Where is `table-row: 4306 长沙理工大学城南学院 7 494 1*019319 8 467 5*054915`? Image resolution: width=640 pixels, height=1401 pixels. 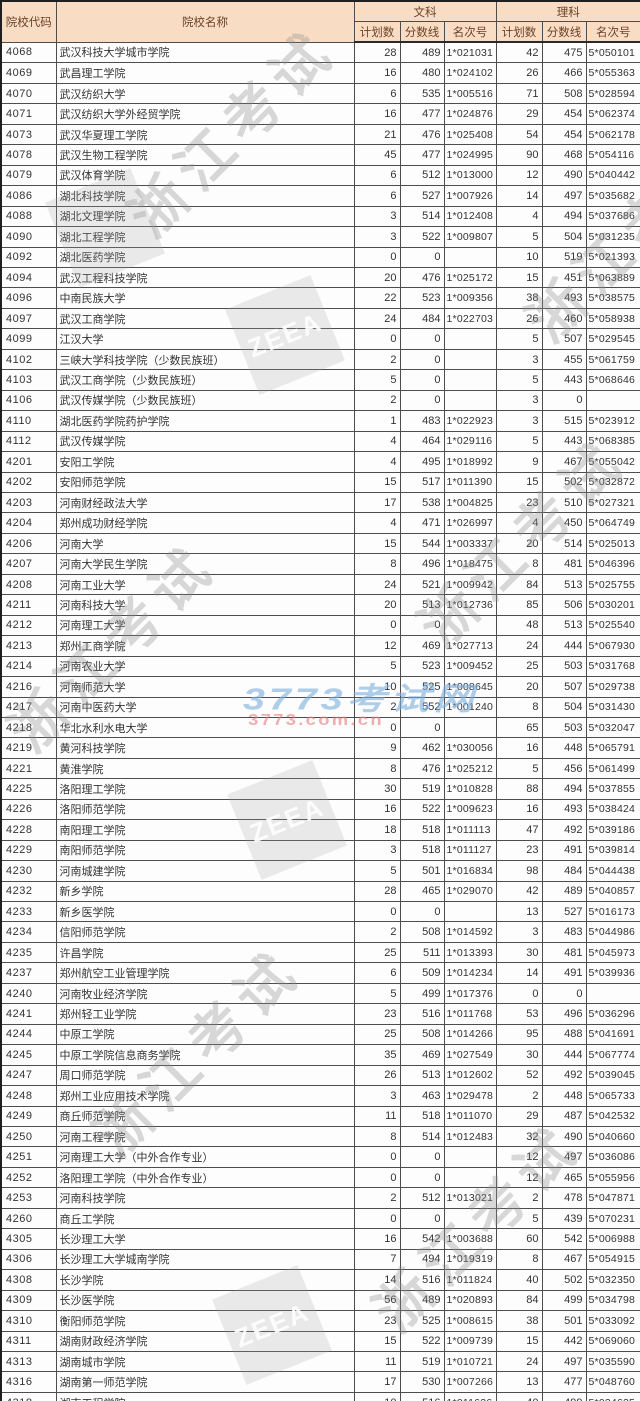
table-row: 4306 长沙理工大学城南学院 7 494 1*019319 8 467 5*054915 is located at coordinates (320, 1259).